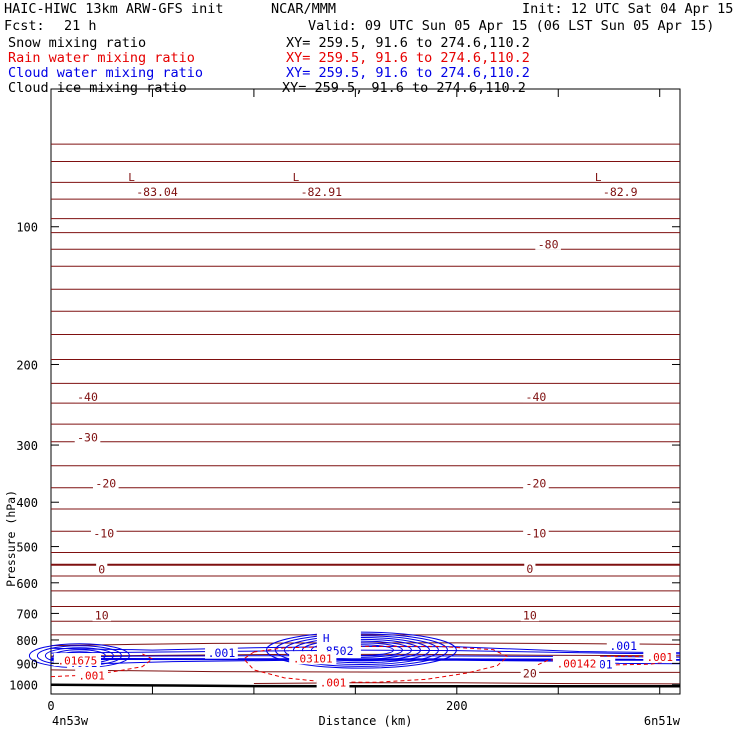  What do you see at coordinates (27, 584) in the screenshot?
I see `y-tick-label: 600` at bounding box center [27, 584].